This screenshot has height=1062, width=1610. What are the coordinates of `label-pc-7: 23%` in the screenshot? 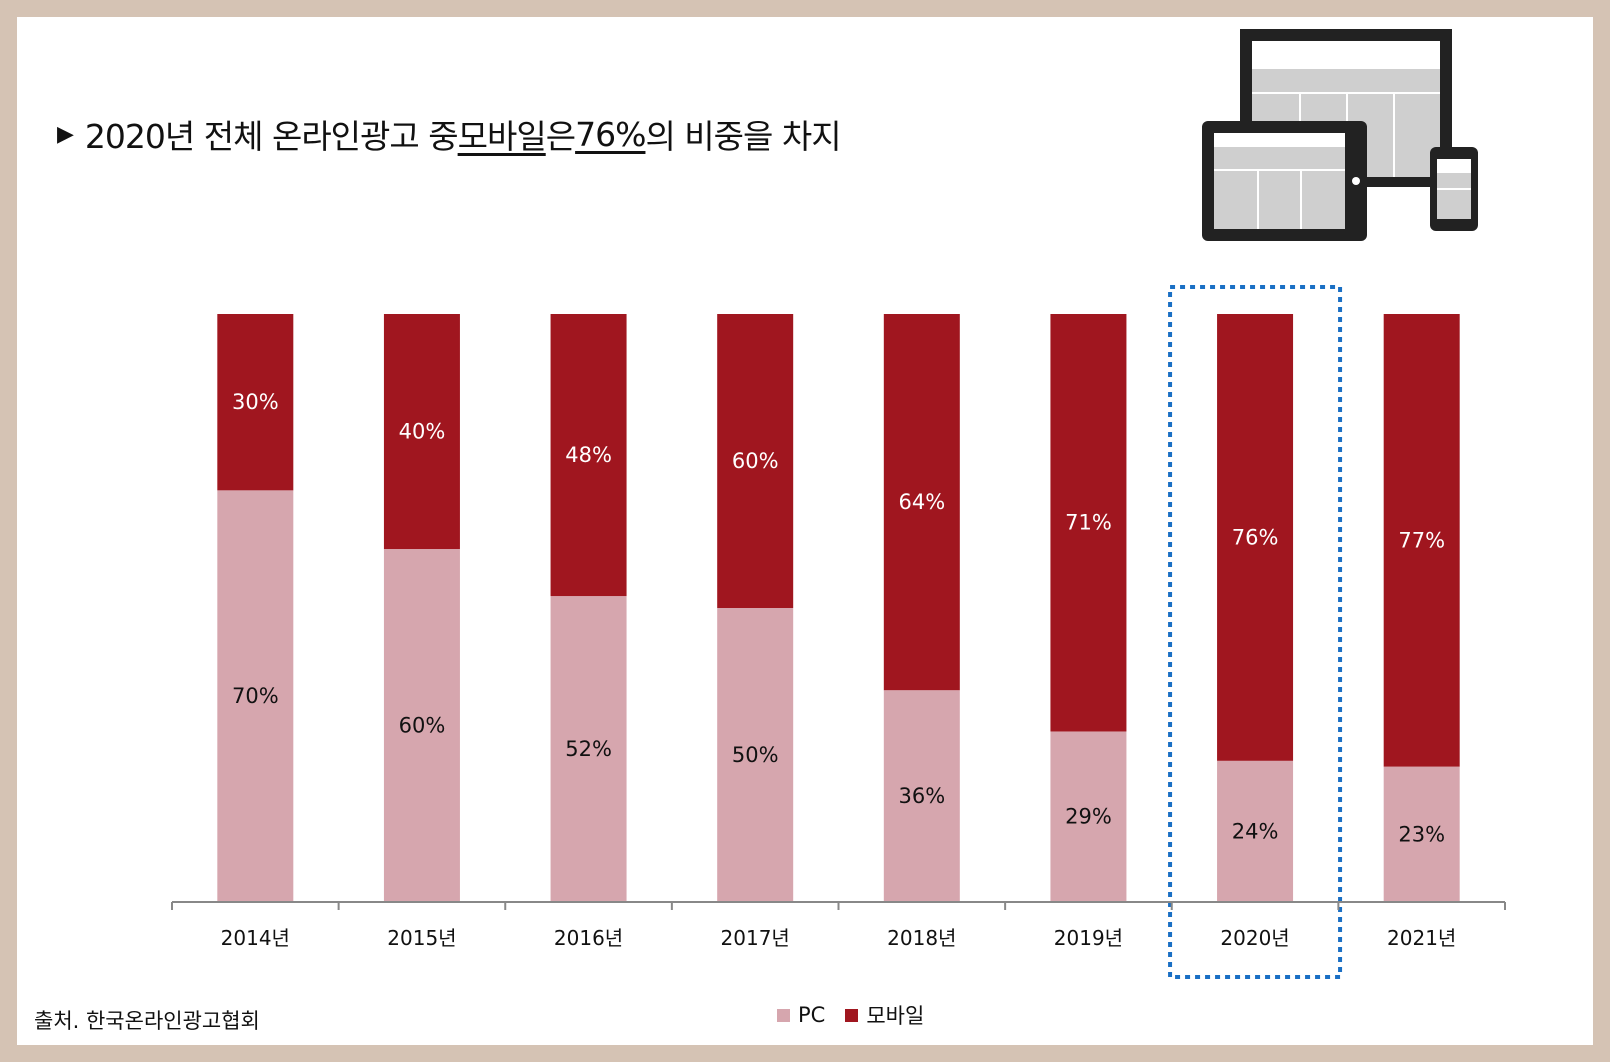 It's located at (1421, 834).